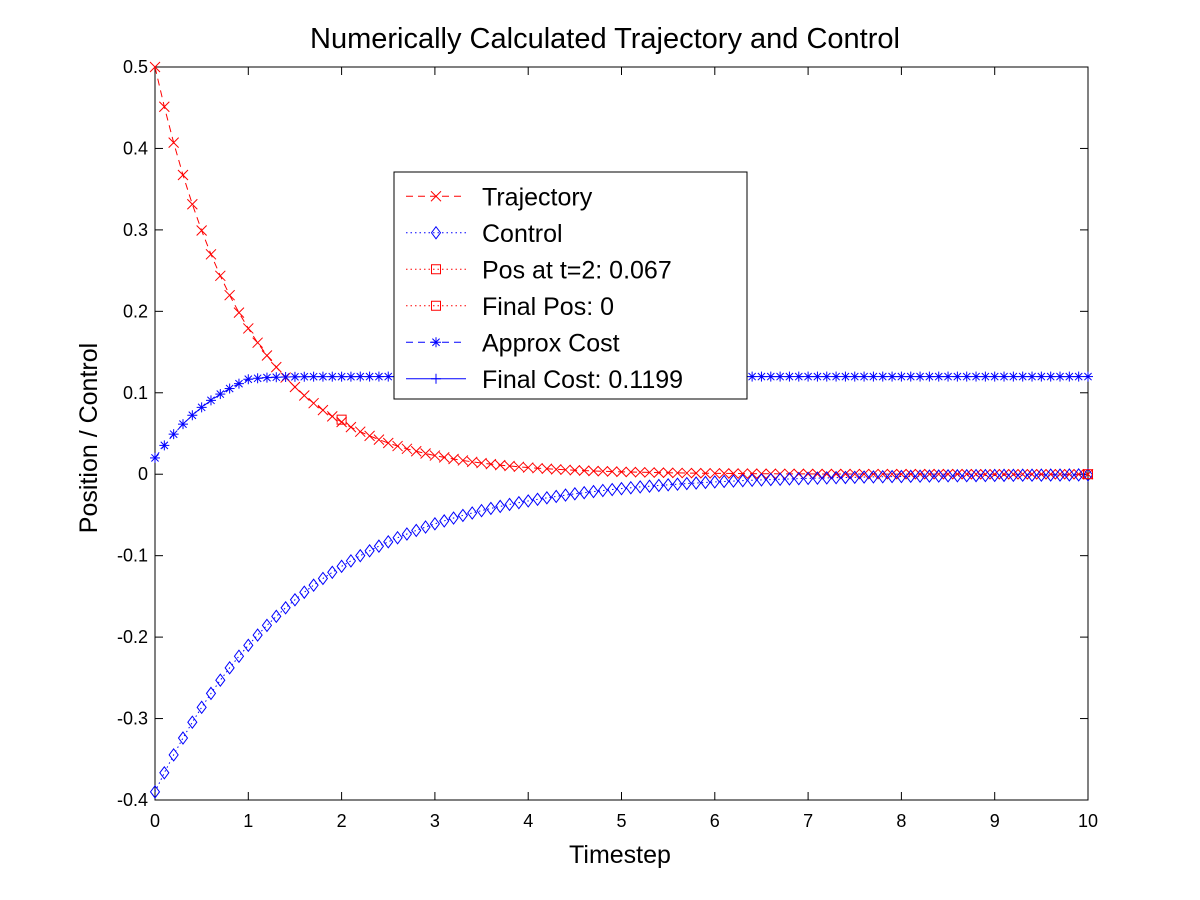  I want to click on x-tick-label: 0, so click(155, 821).